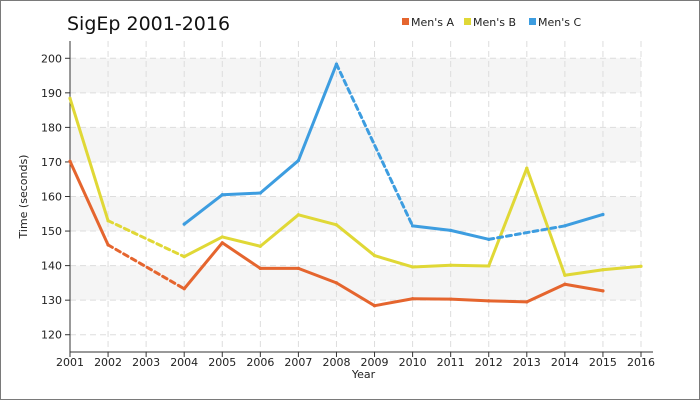 This screenshot has height=400, width=700. Describe the element at coordinates (51, 93) in the screenshot. I see `y-tick-label: 190` at that location.